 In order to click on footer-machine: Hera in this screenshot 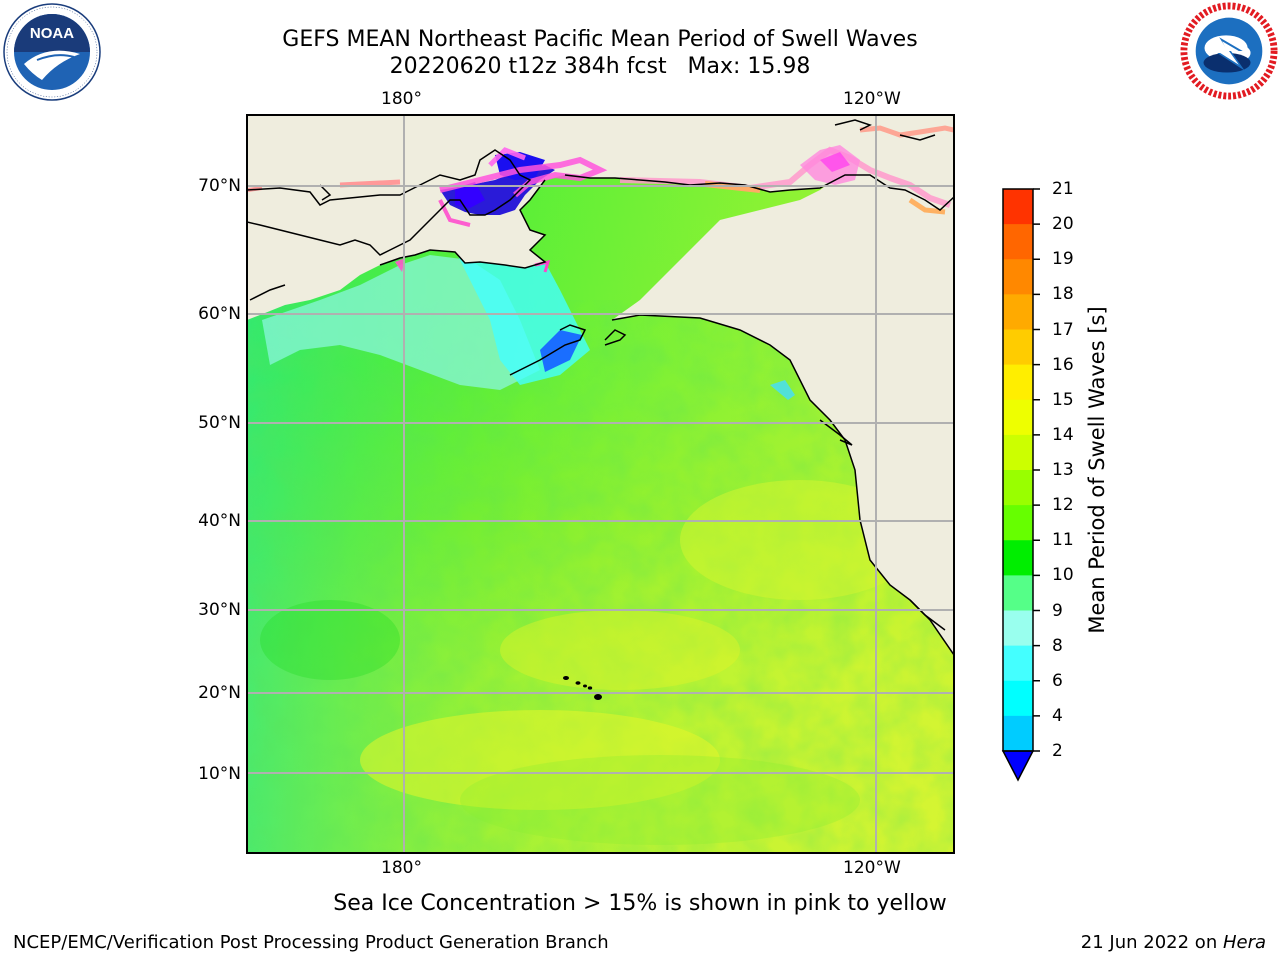, I will do `click(1244, 942)`.